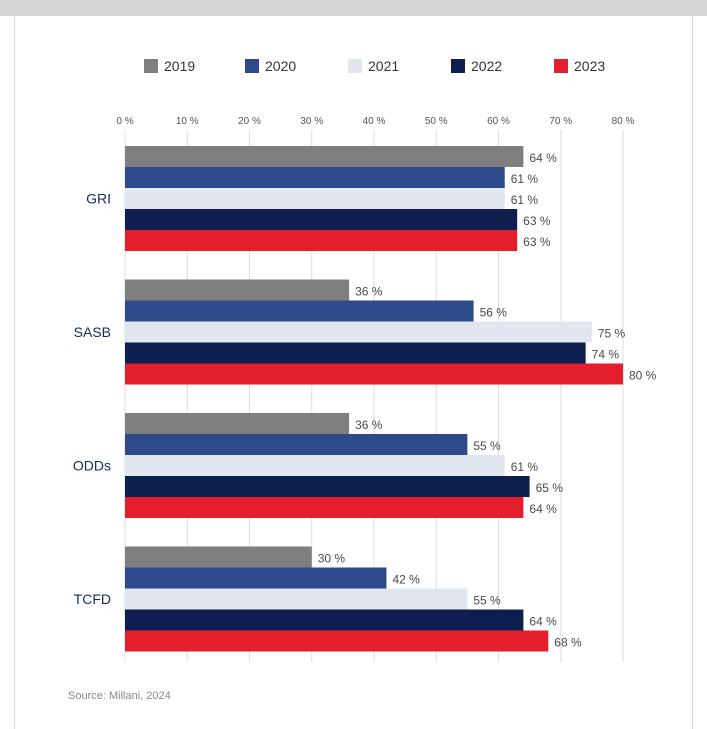 This screenshot has height=729, width=707. Describe the element at coordinates (332, 559) in the screenshot. I see `data-label: 30 %` at that location.